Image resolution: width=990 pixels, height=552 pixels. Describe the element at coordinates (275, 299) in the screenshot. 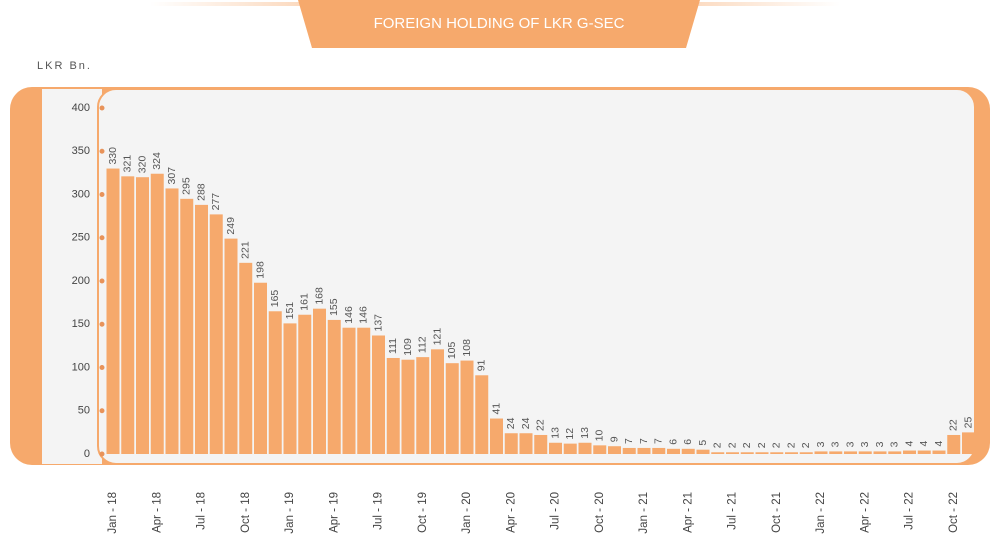

I see `value-label: 165` at that location.